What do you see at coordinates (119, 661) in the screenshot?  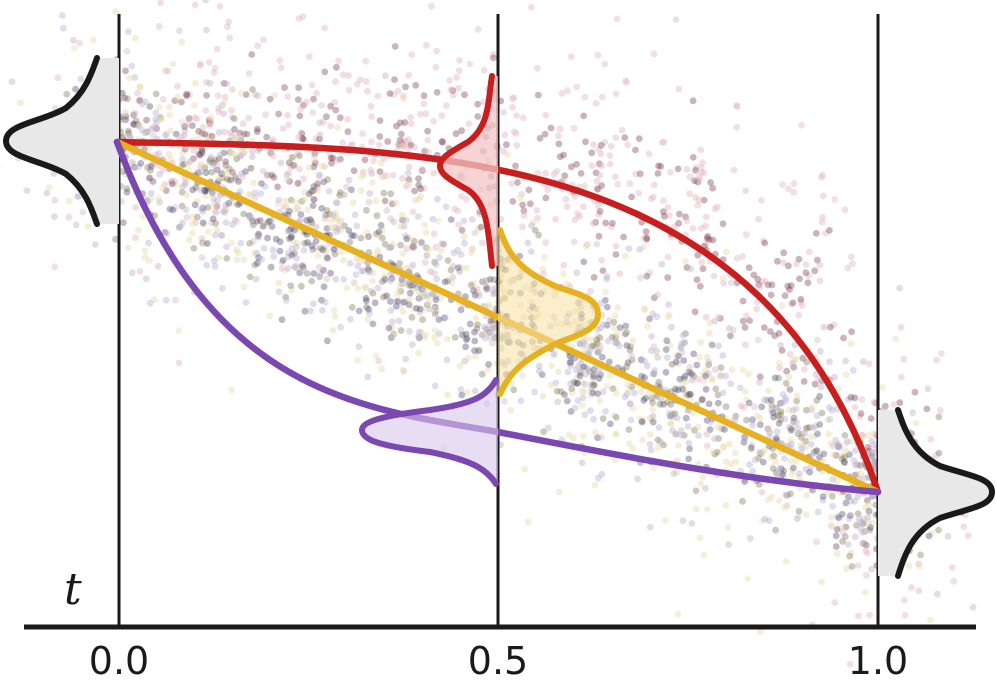 I see `tick-label-0: 0.0` at bounding box center [119, 661].